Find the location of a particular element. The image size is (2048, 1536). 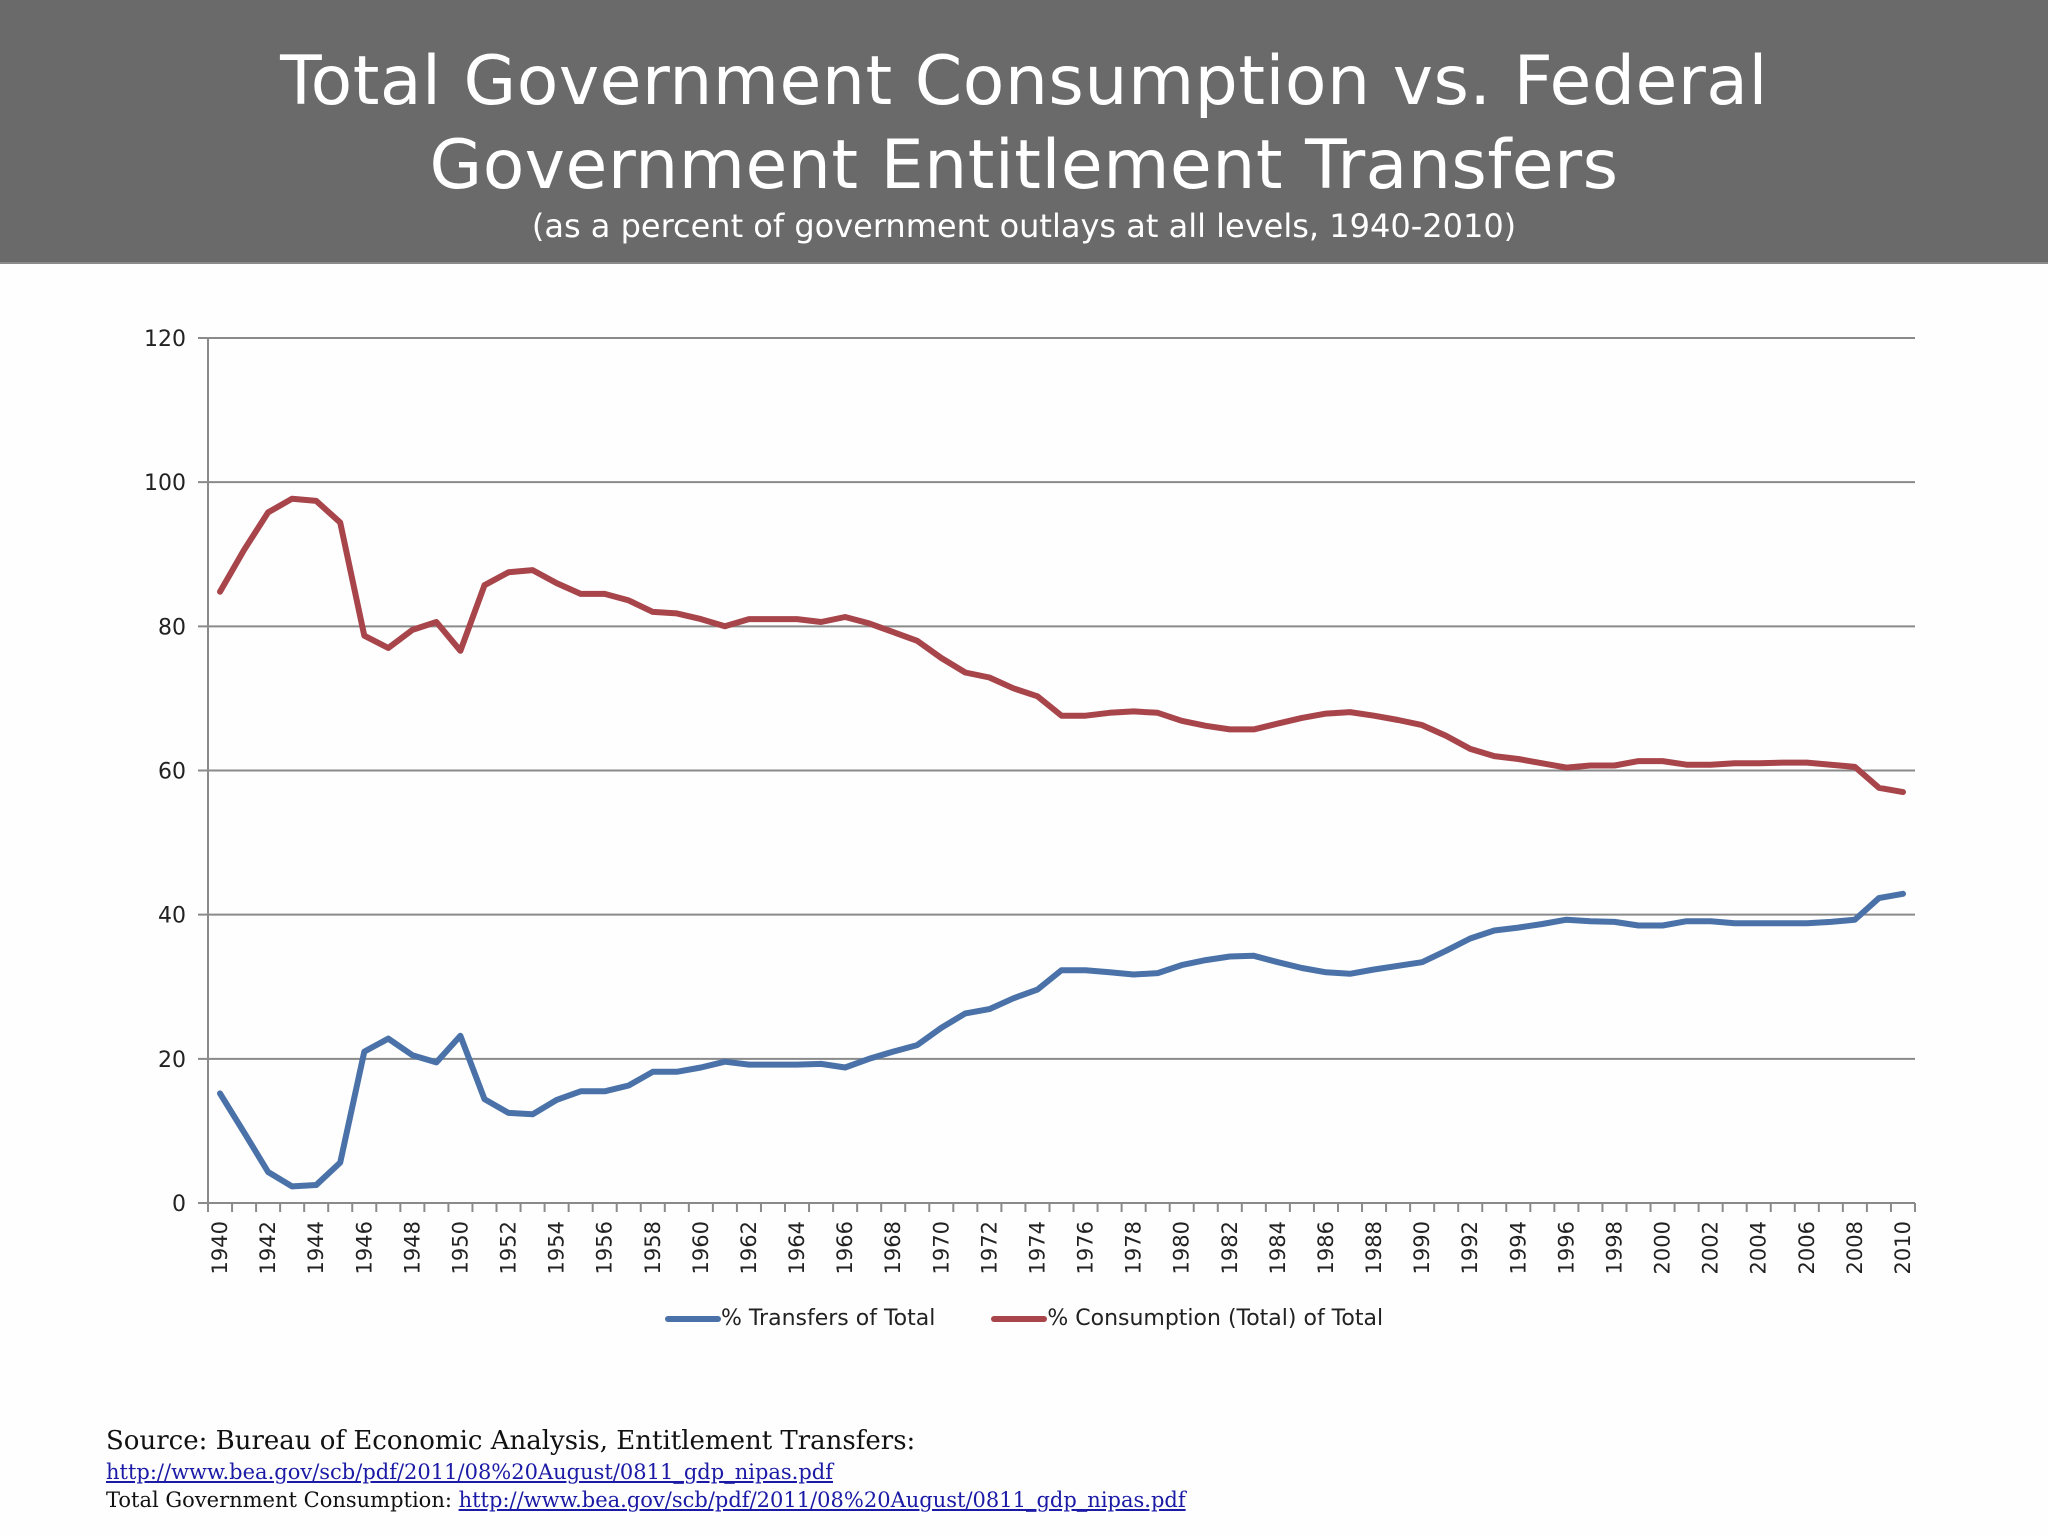

x-tick-label: 1948 is located at coordinates (412, 1247).